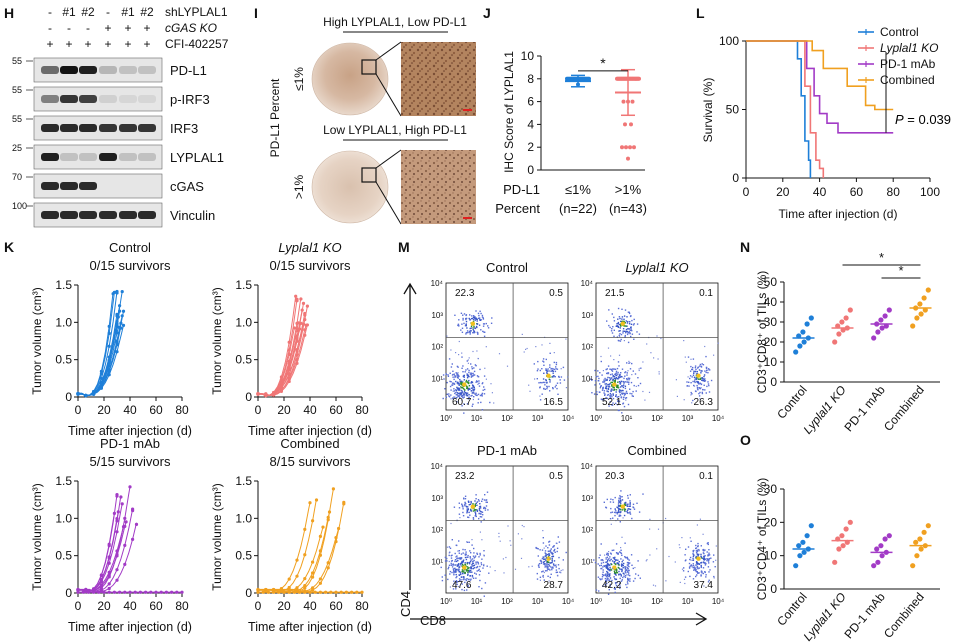 This screenshot has height=642, width=960. Describe the element at coordinates (350, 79) in the screenshot. I see `tissue-core` at that location.